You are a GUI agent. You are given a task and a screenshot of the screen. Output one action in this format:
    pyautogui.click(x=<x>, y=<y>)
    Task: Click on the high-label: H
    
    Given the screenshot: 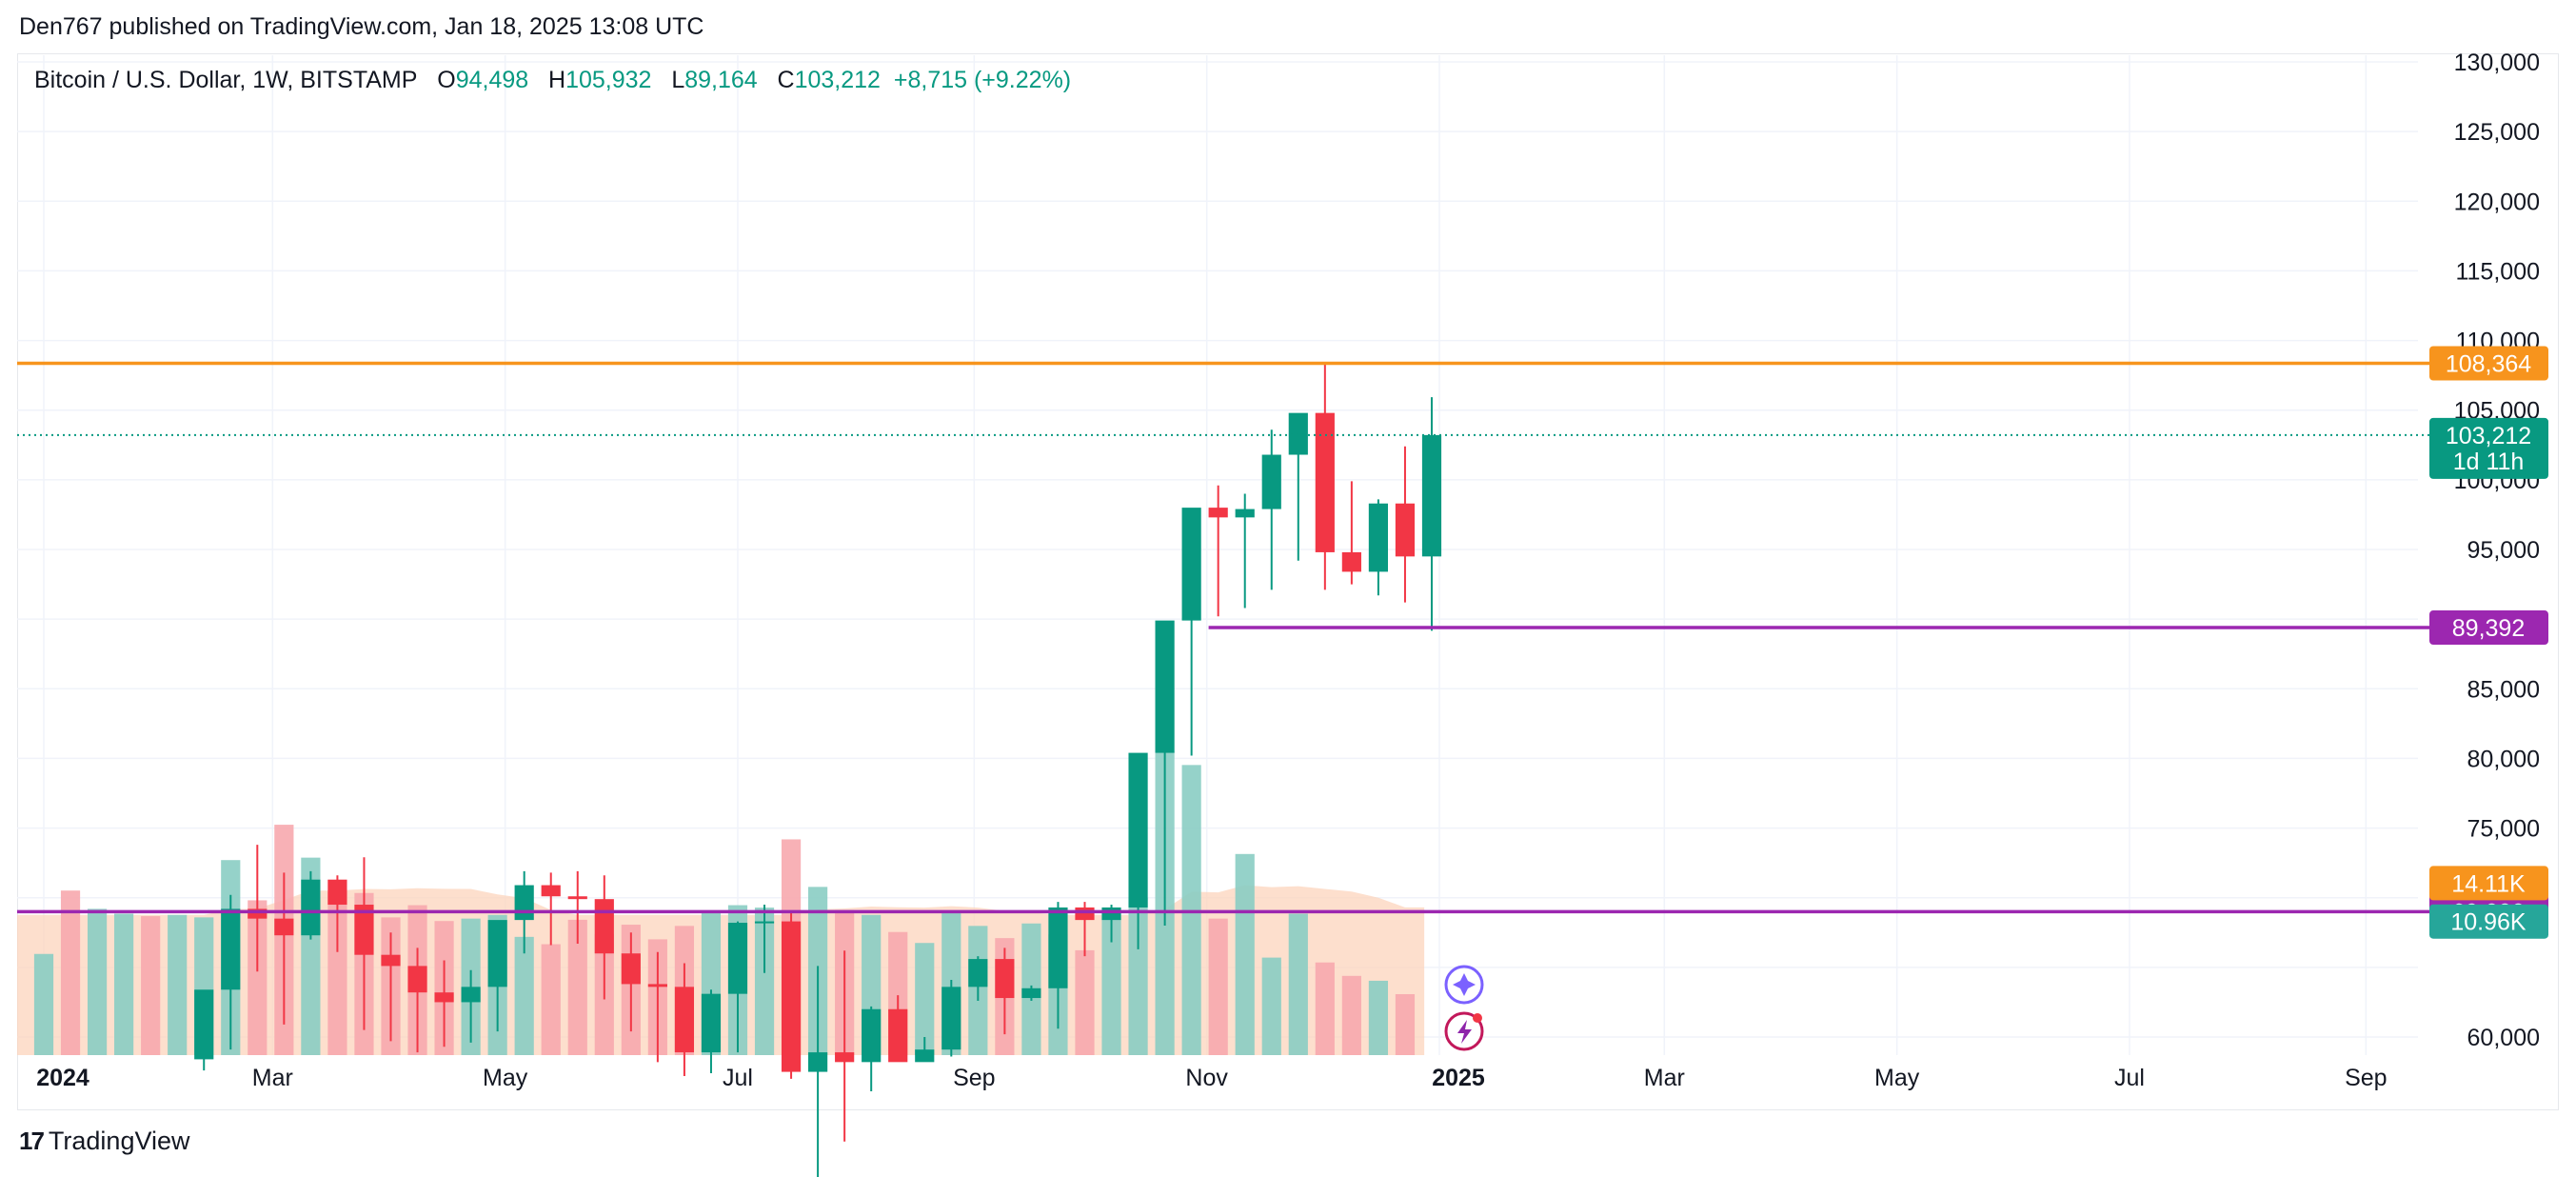 What is the action you would take?
    pyautogui.click(x=557, y=80)
    